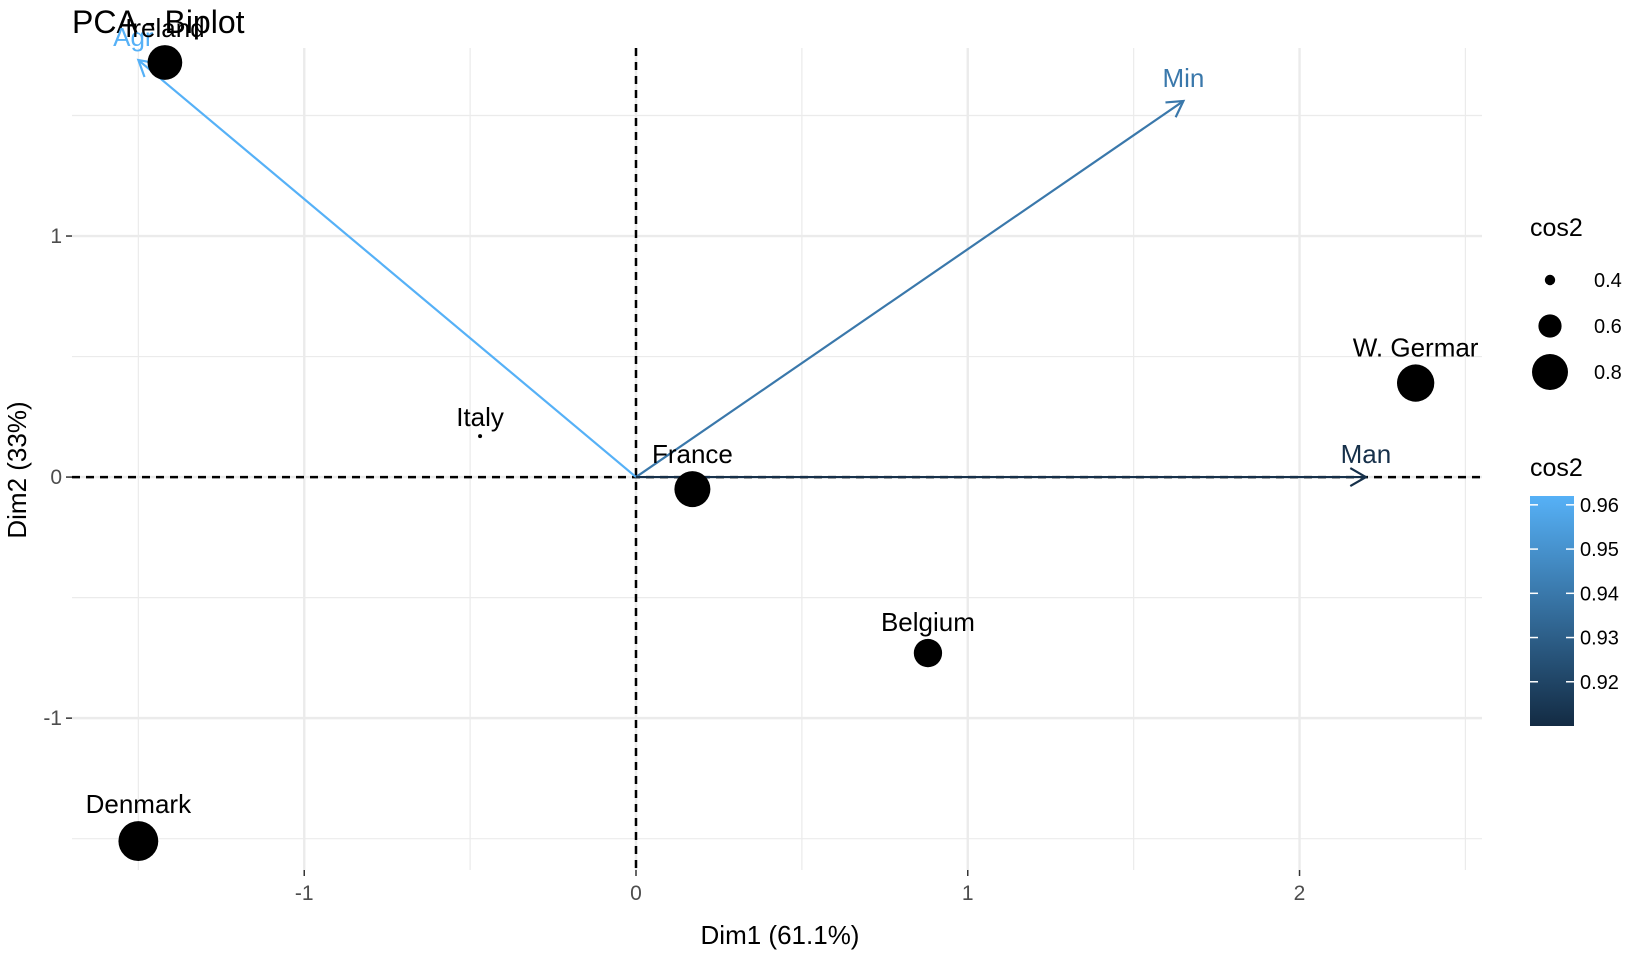 Image resolution: width=1642 pixels, height=954 pixels. What do you see at coordinates (780, 935) in the screenshot?
I see `x-axis-label: Dim1 (61.1%)` at bounding box center [780, 935].